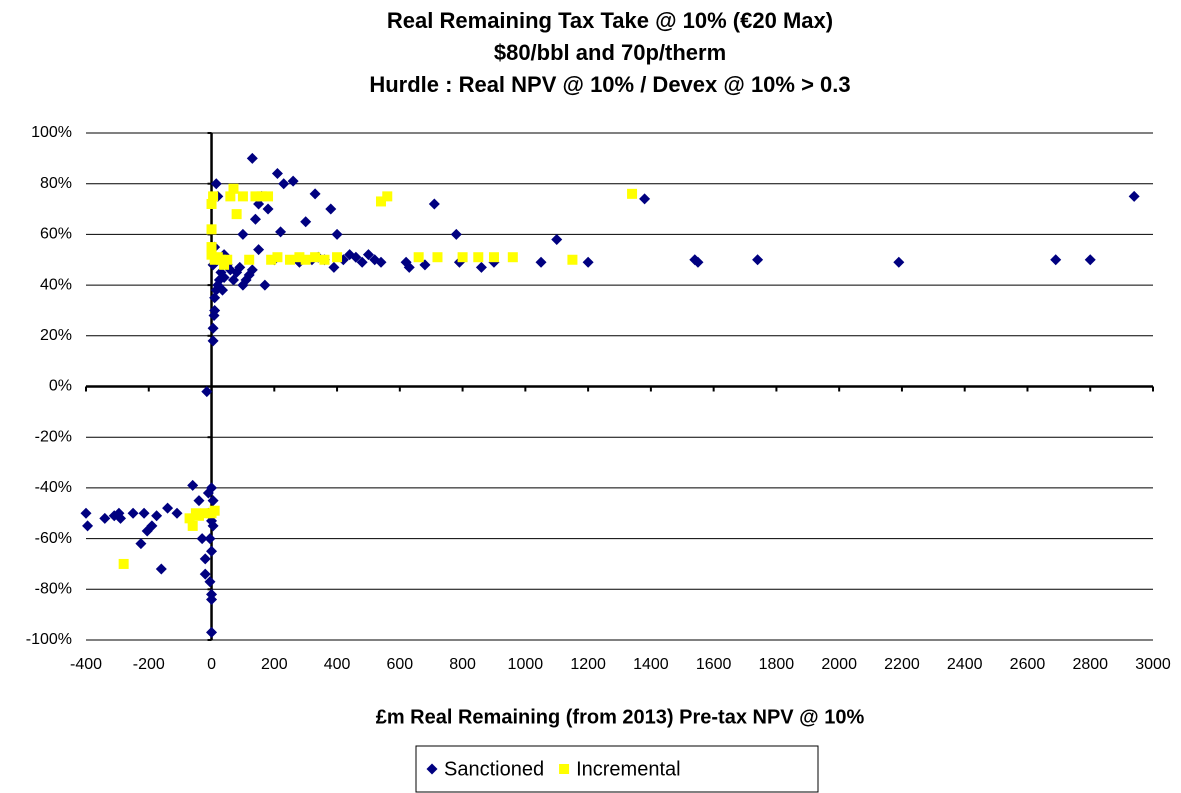 This screenshot has width=1181, height=793. I want to click on y-tick-label: 80%, so click(56, 183).